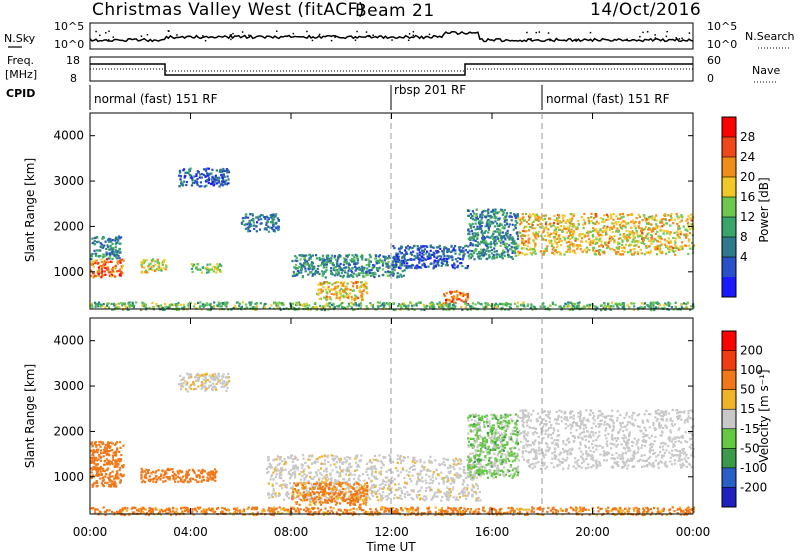  I want to click on freq-line, so click(391, 69).